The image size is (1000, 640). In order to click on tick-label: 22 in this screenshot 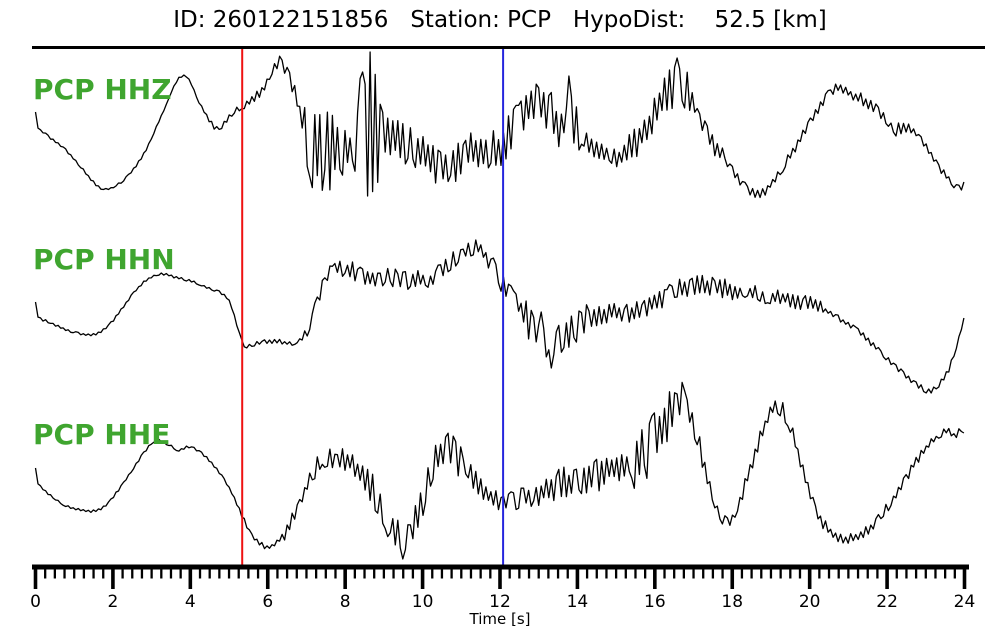, I will do `click(887, 602)`.